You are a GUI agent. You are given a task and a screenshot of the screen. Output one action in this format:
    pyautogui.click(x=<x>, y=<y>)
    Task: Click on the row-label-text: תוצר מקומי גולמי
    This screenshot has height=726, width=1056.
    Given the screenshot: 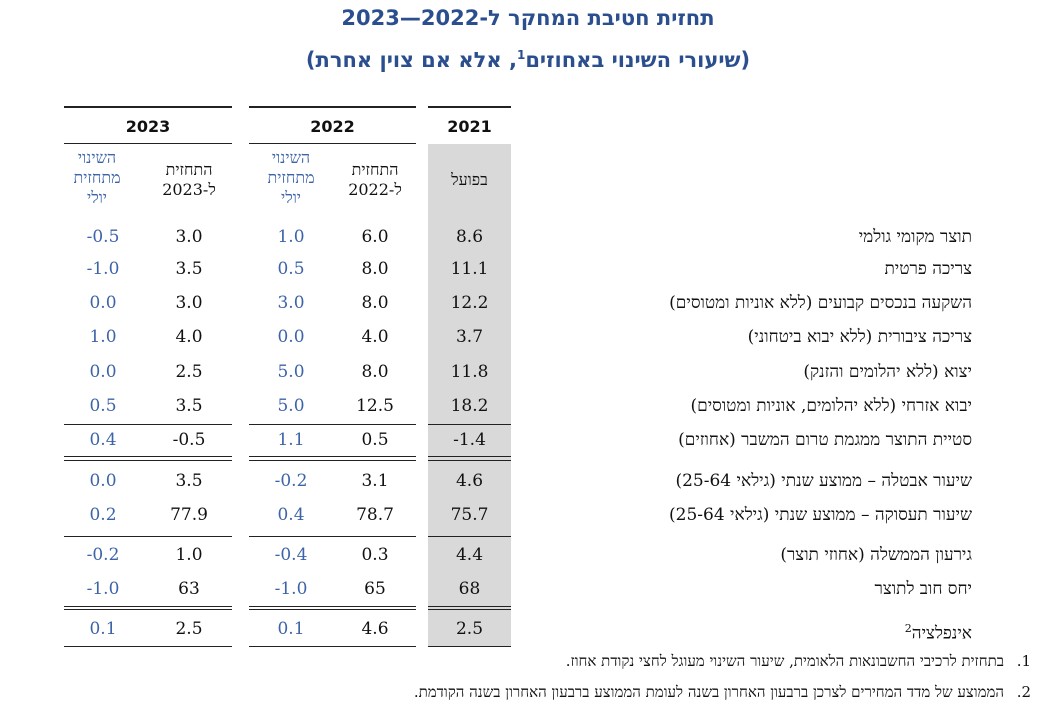 What is the action you would take?
    pyautogui.click(x=915, y=237)
    